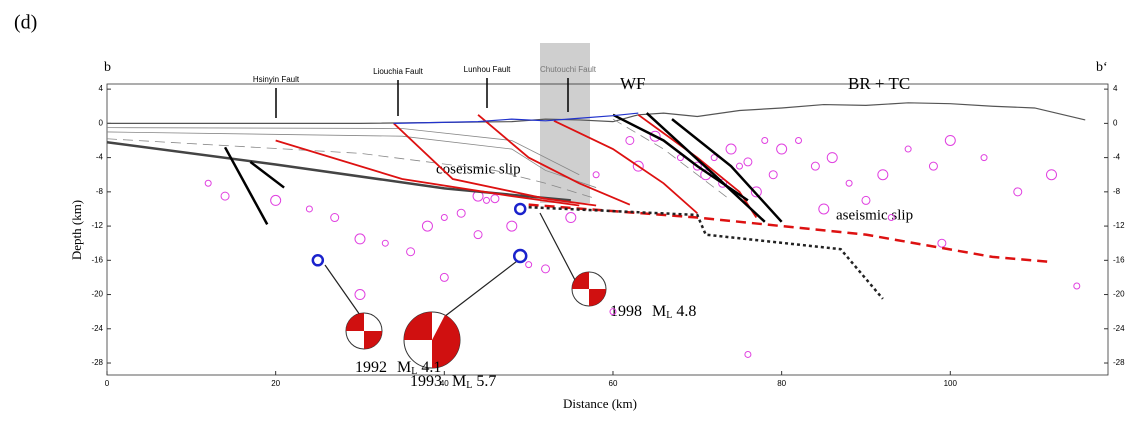 The height and width of the screenshot is (425, 1134). I want to click on annotation: aseismic slip, so click(874, 215).